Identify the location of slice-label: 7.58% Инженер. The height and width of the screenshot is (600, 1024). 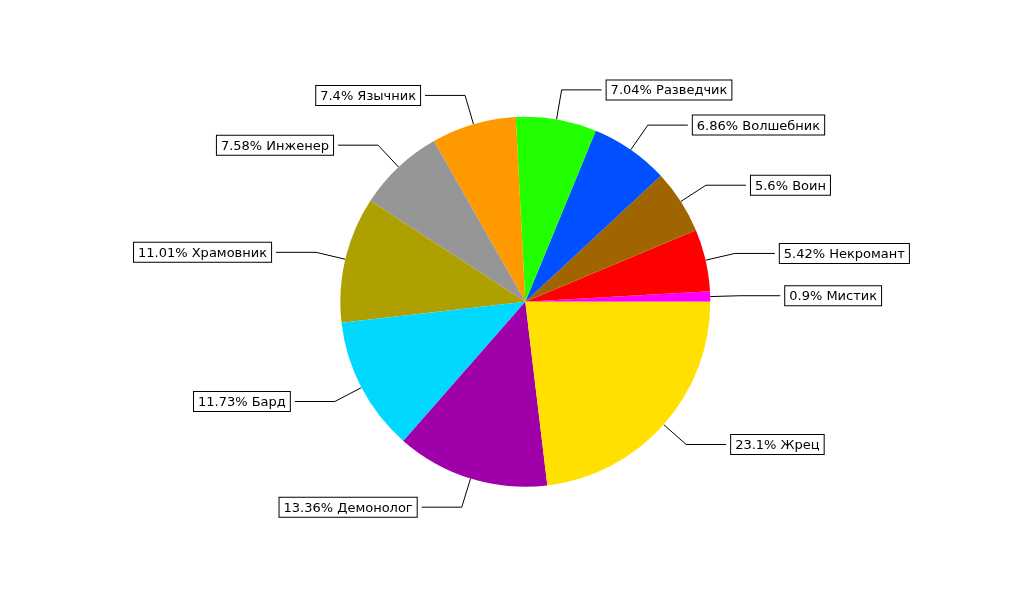
(275, 145).